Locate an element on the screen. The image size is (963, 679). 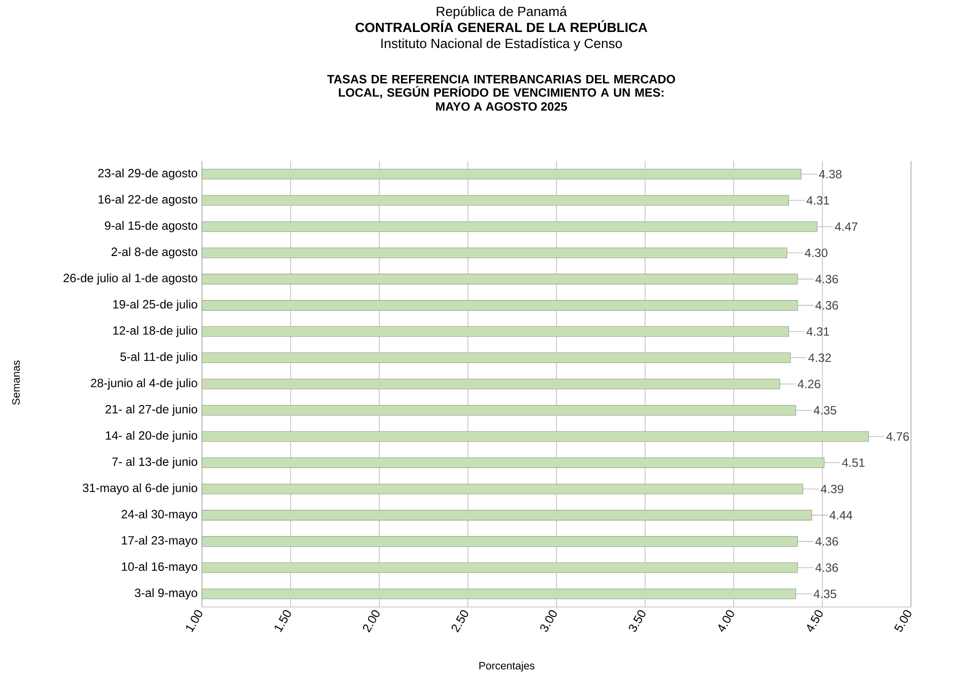
y-tick-label: 12-al 18-de julio is located at coordinates (155, 332).